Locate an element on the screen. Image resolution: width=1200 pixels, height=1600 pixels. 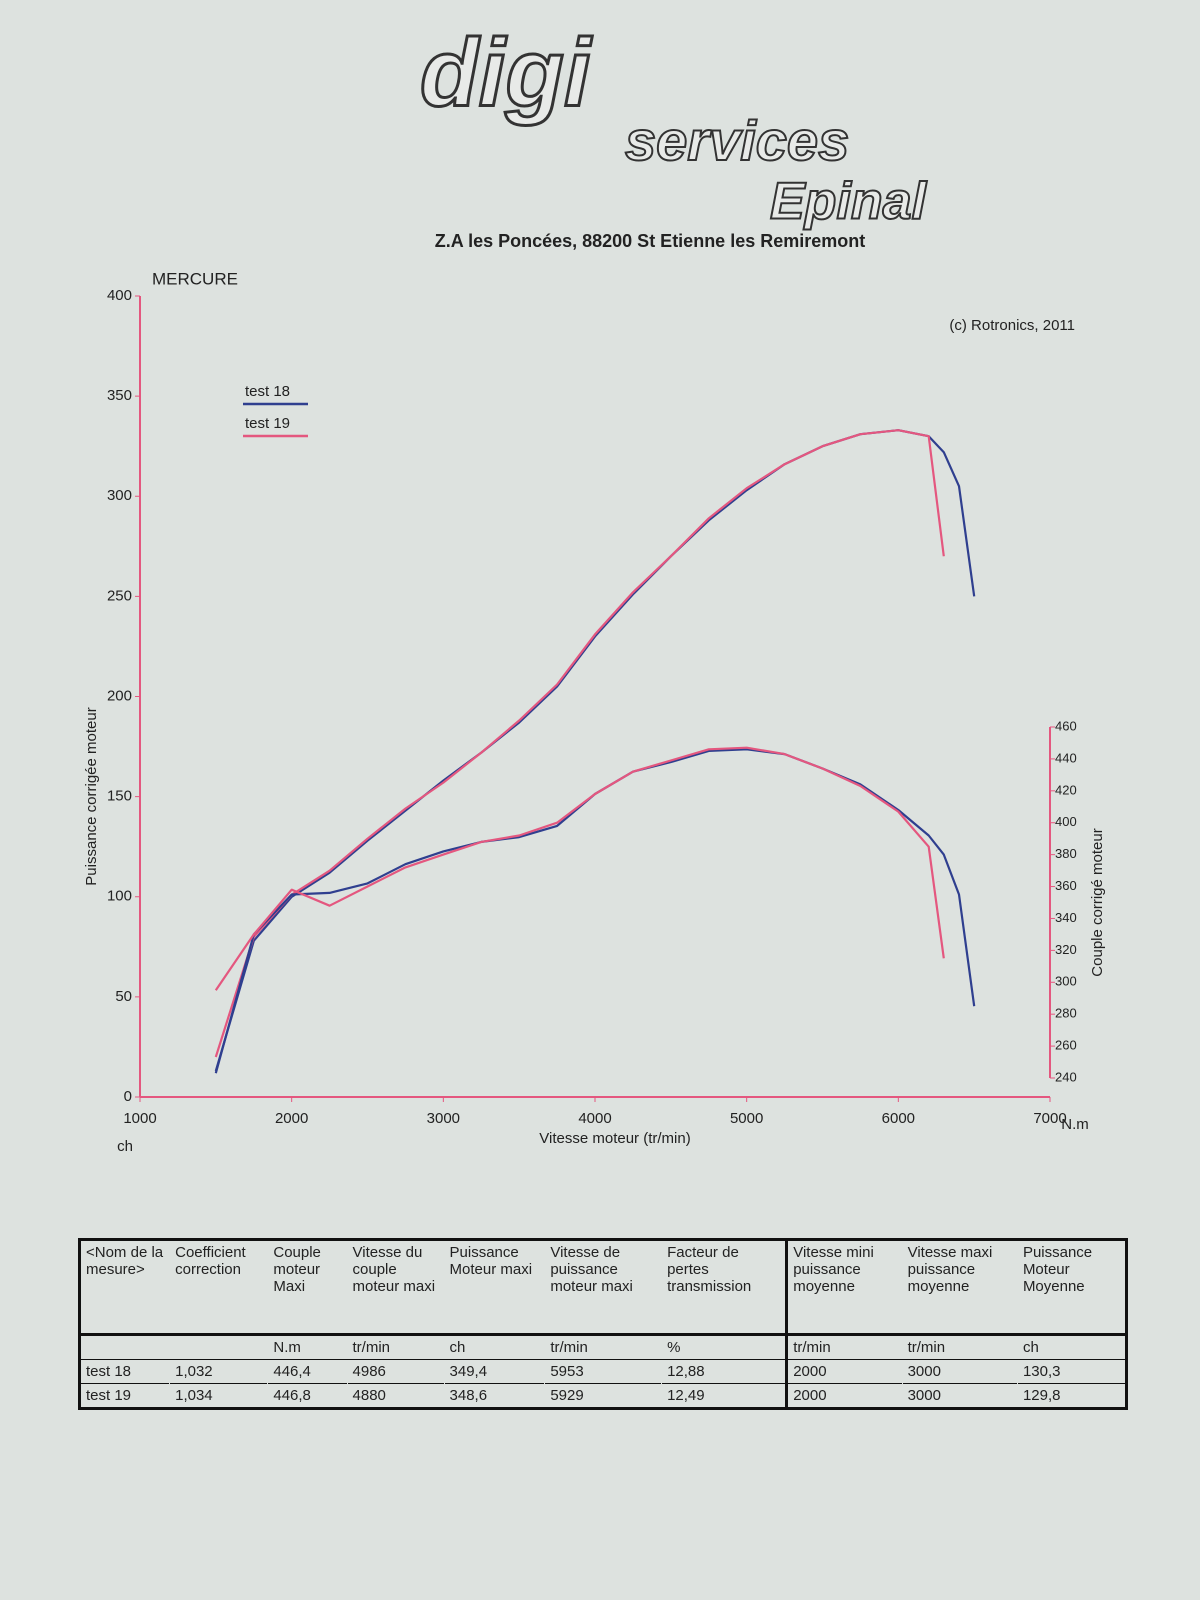
y-unit: ch is located at coordinates (125, 1146).